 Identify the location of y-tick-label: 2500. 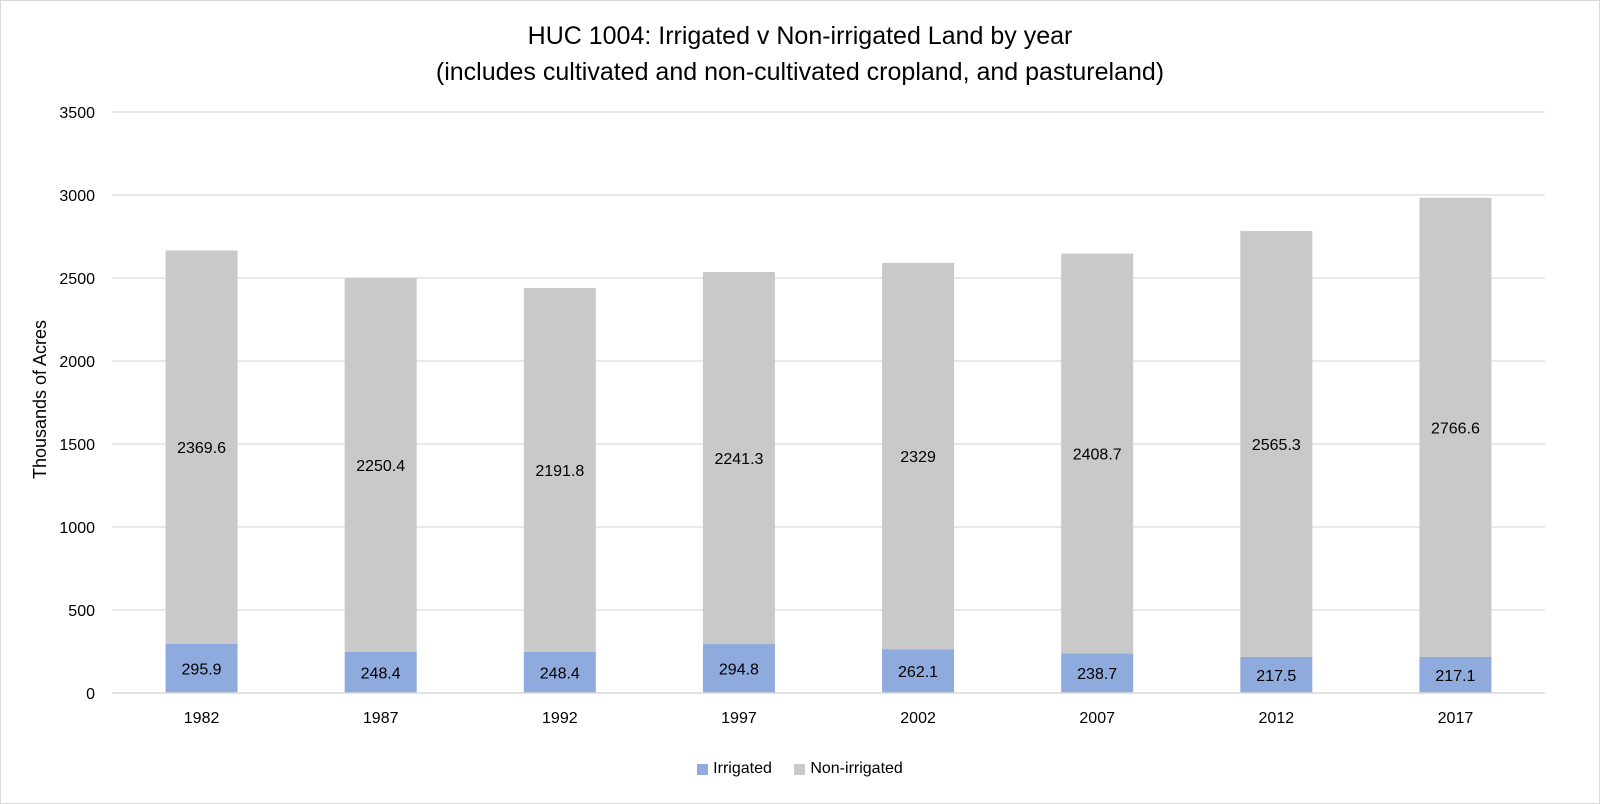
(77, 279).